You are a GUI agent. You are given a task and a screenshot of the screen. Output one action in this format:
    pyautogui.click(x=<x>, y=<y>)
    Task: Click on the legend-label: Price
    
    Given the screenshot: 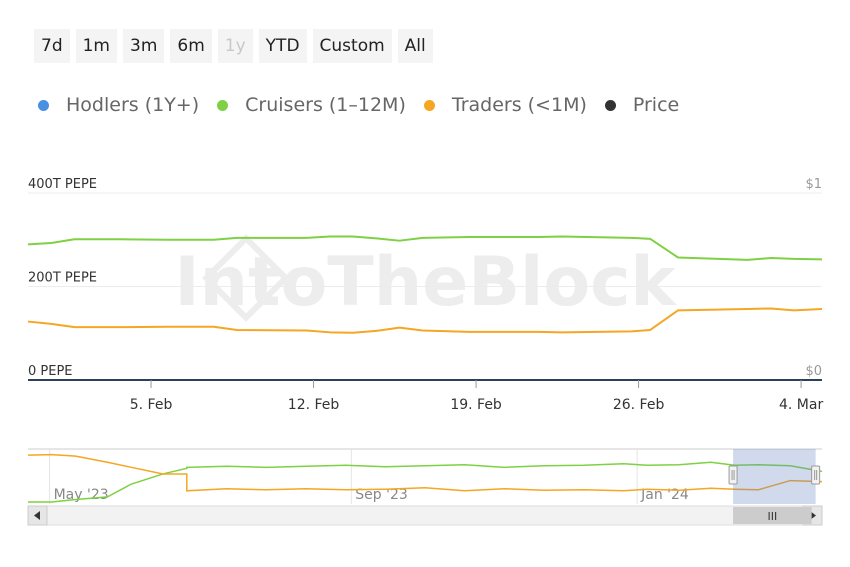 What is the action you would take?
    pyautogui.click(x=656, y=105)
    